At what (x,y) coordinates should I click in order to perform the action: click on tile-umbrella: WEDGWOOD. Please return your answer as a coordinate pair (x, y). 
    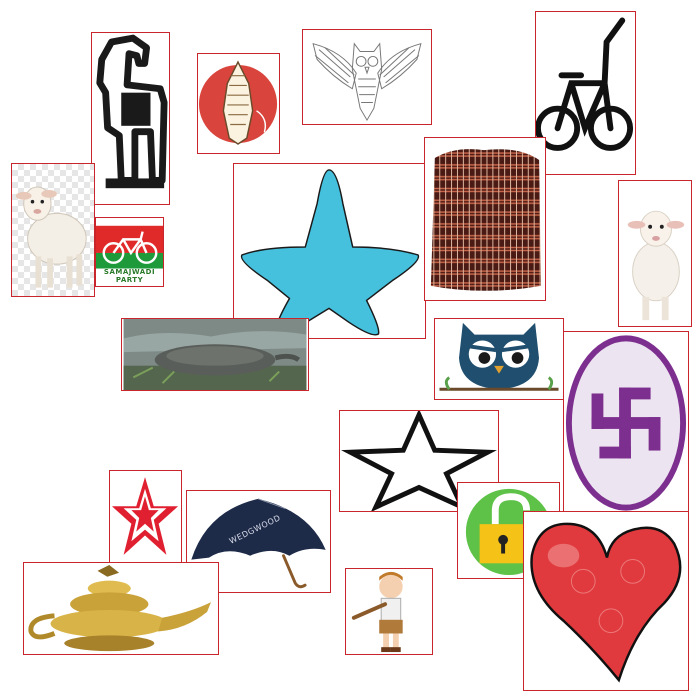
    Looking at the image, I should click on (258, 541).